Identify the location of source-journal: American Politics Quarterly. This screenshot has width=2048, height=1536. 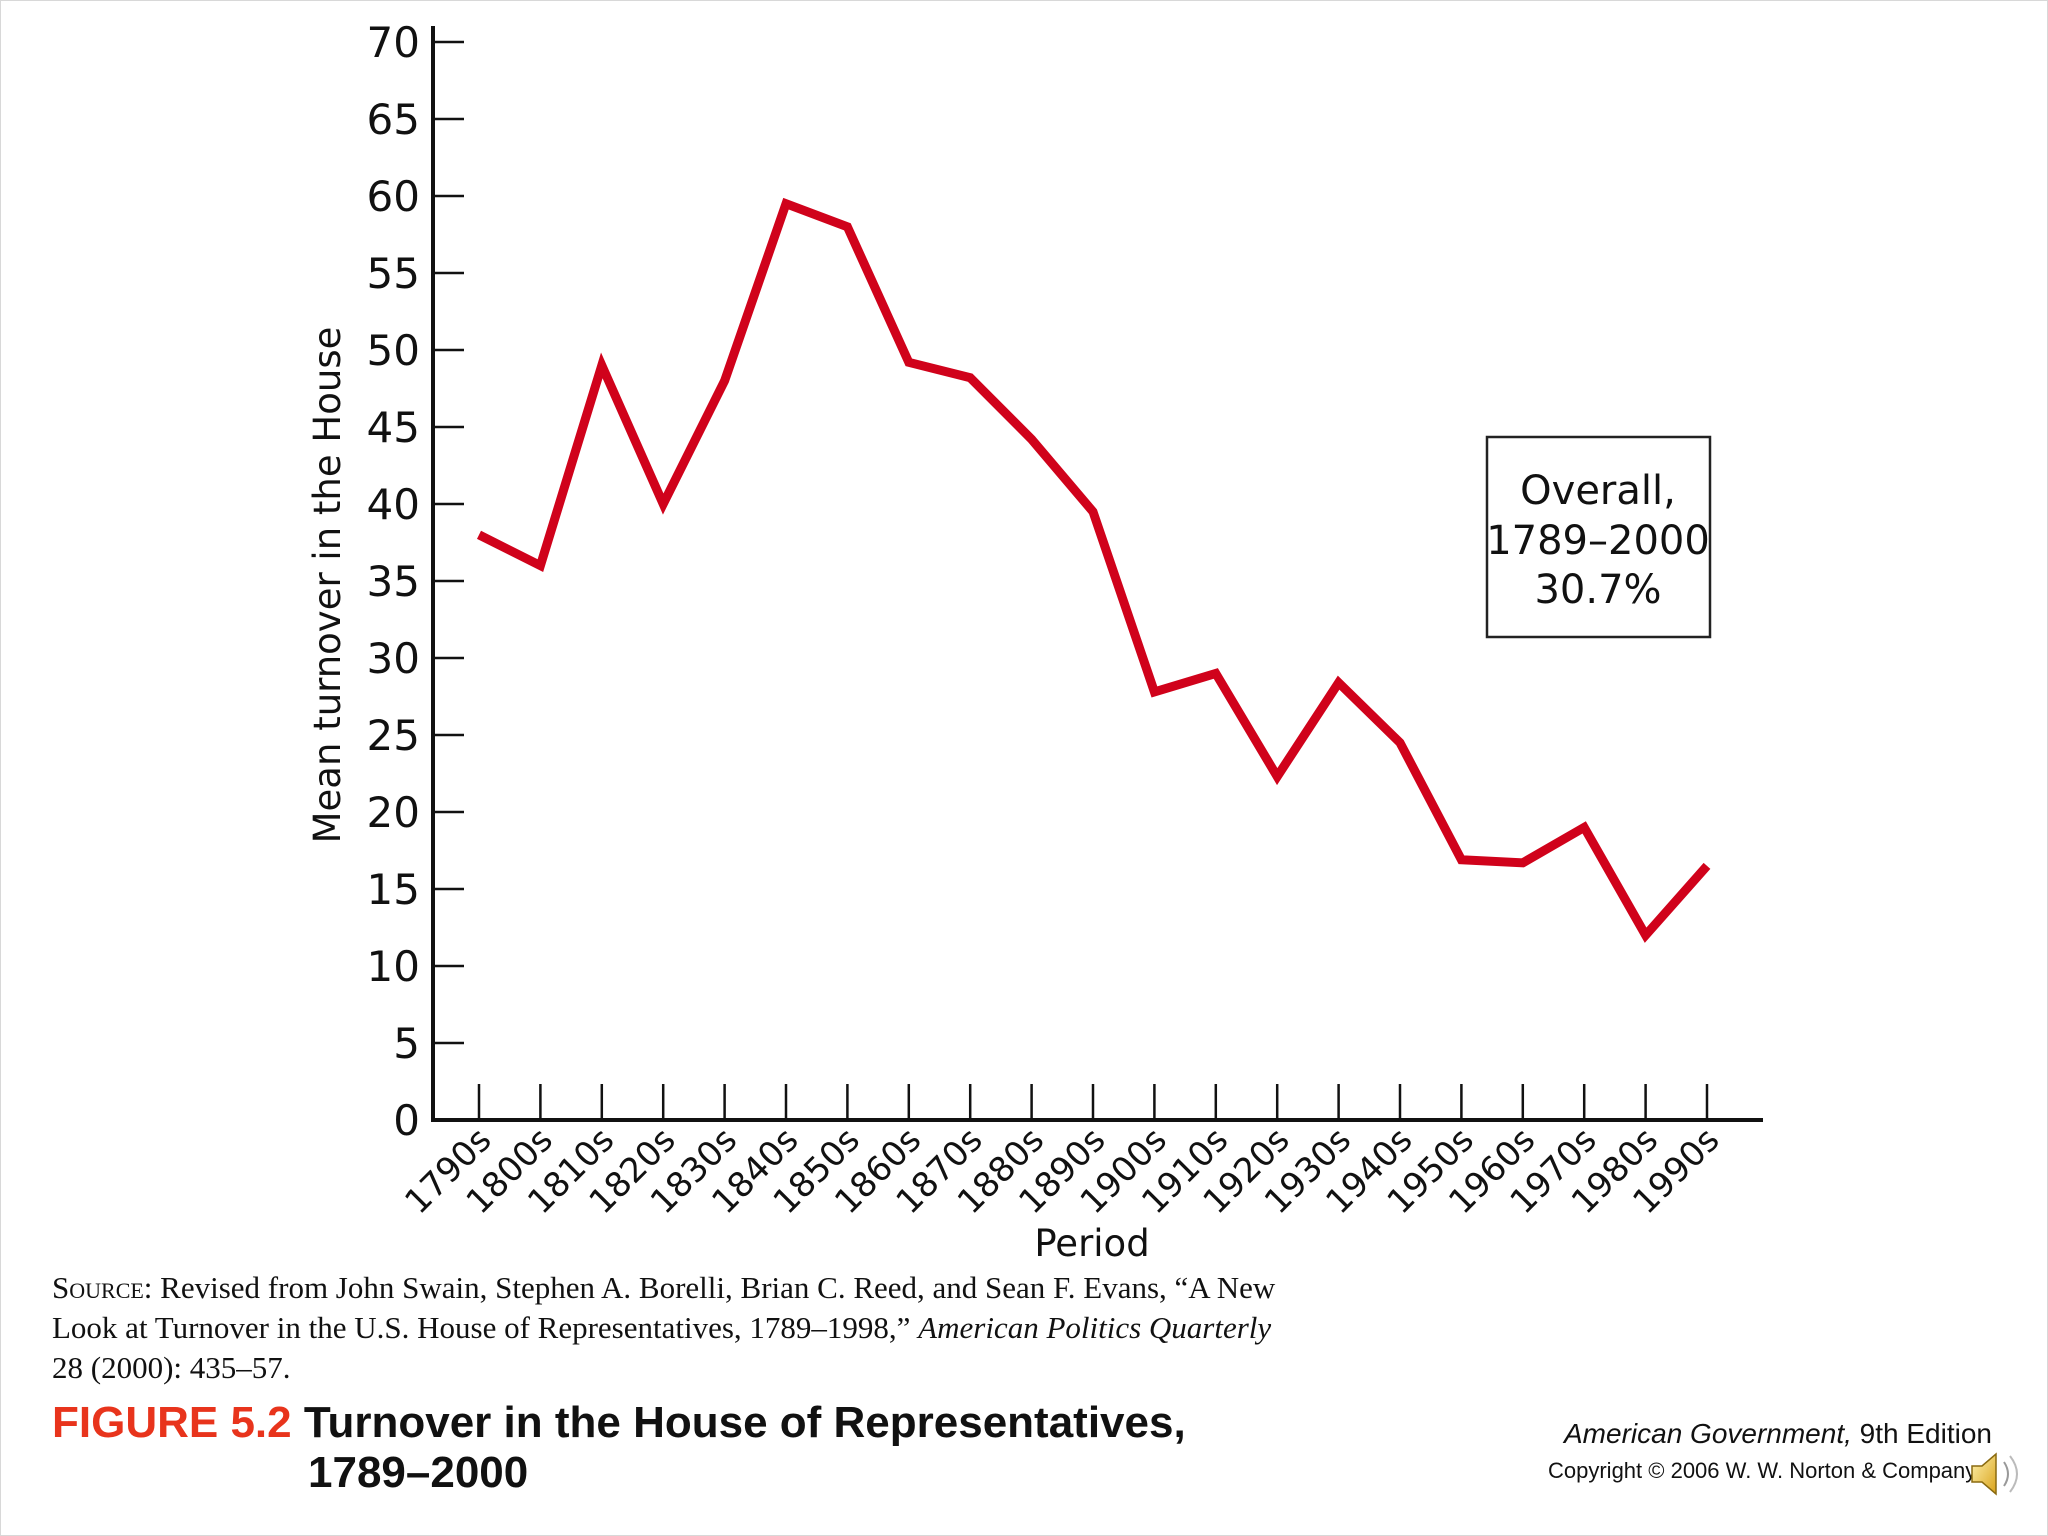
(1095, 1327).